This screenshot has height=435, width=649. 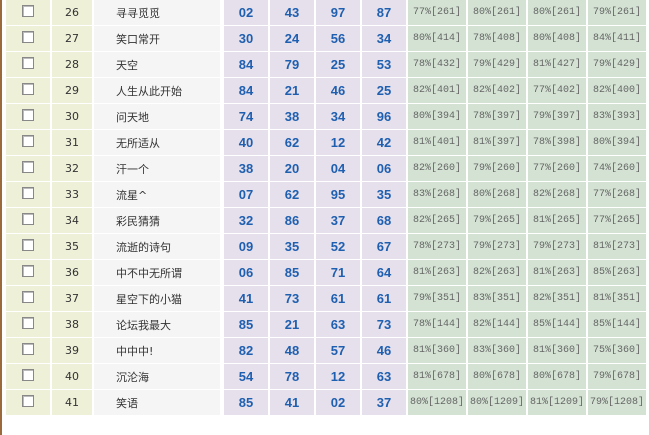 What do you see at coordinates (292, 38) in the screenshot?
I see `predicted-number: 24` at bounding box center [292, 38].